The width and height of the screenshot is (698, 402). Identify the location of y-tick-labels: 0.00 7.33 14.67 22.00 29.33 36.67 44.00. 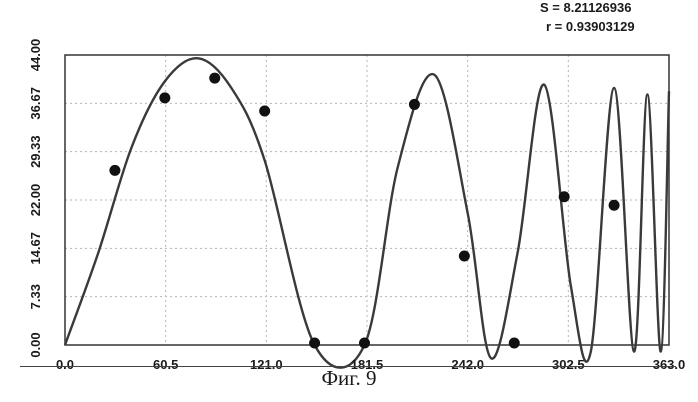
(35, 198).